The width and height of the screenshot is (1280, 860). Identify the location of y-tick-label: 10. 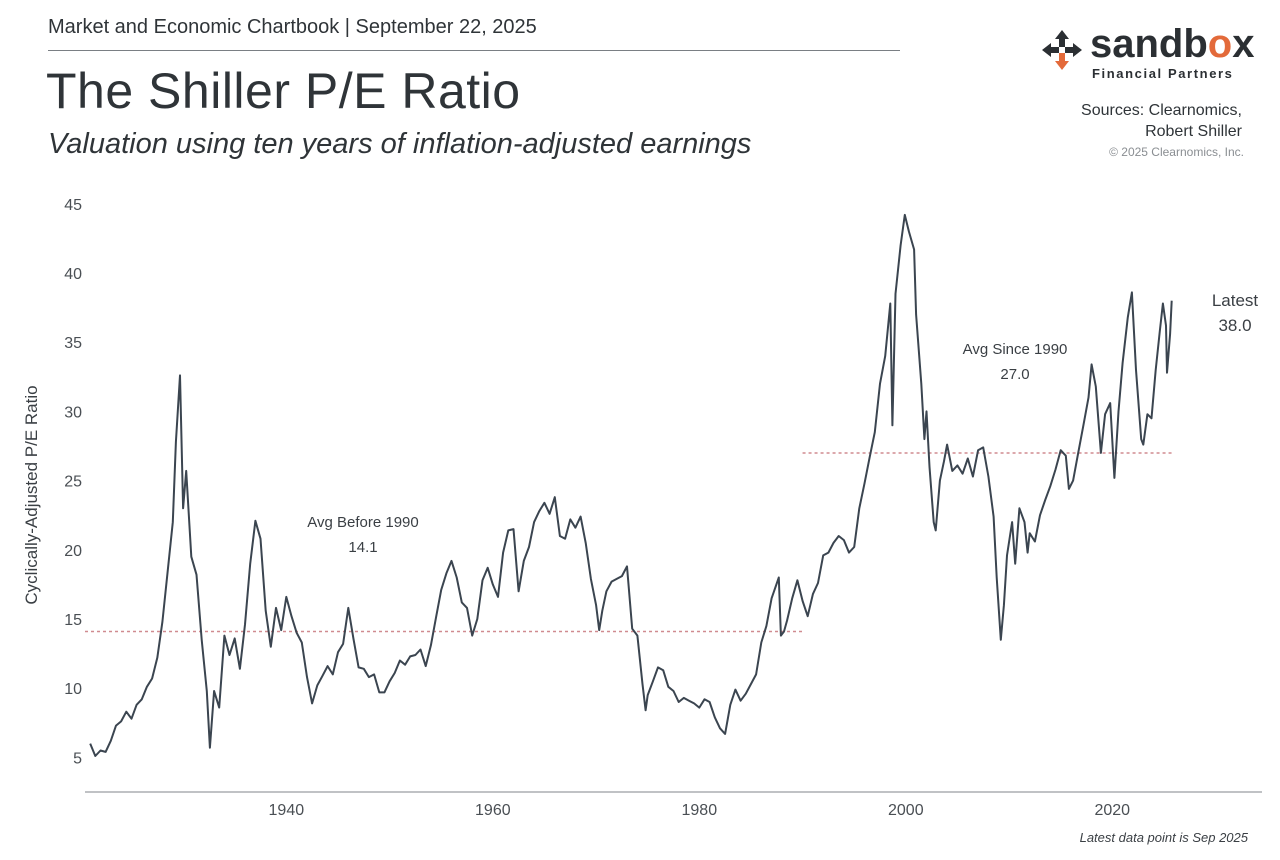
(73, 689).